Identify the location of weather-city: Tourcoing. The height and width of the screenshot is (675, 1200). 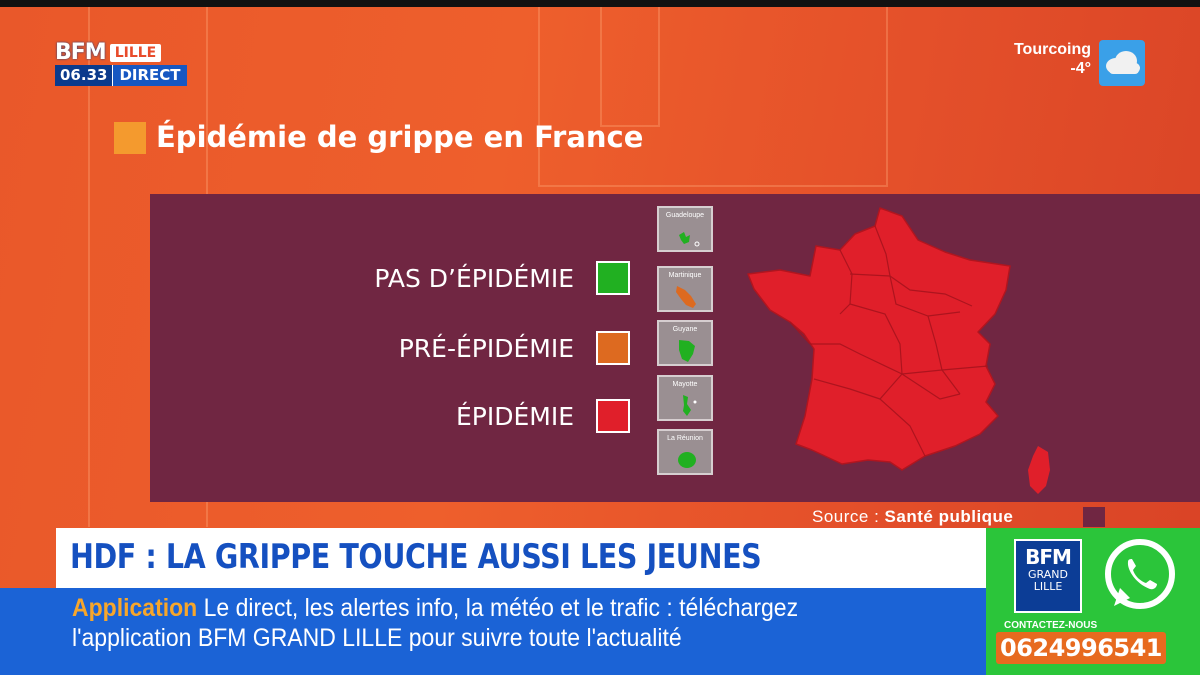
(1052, 49).